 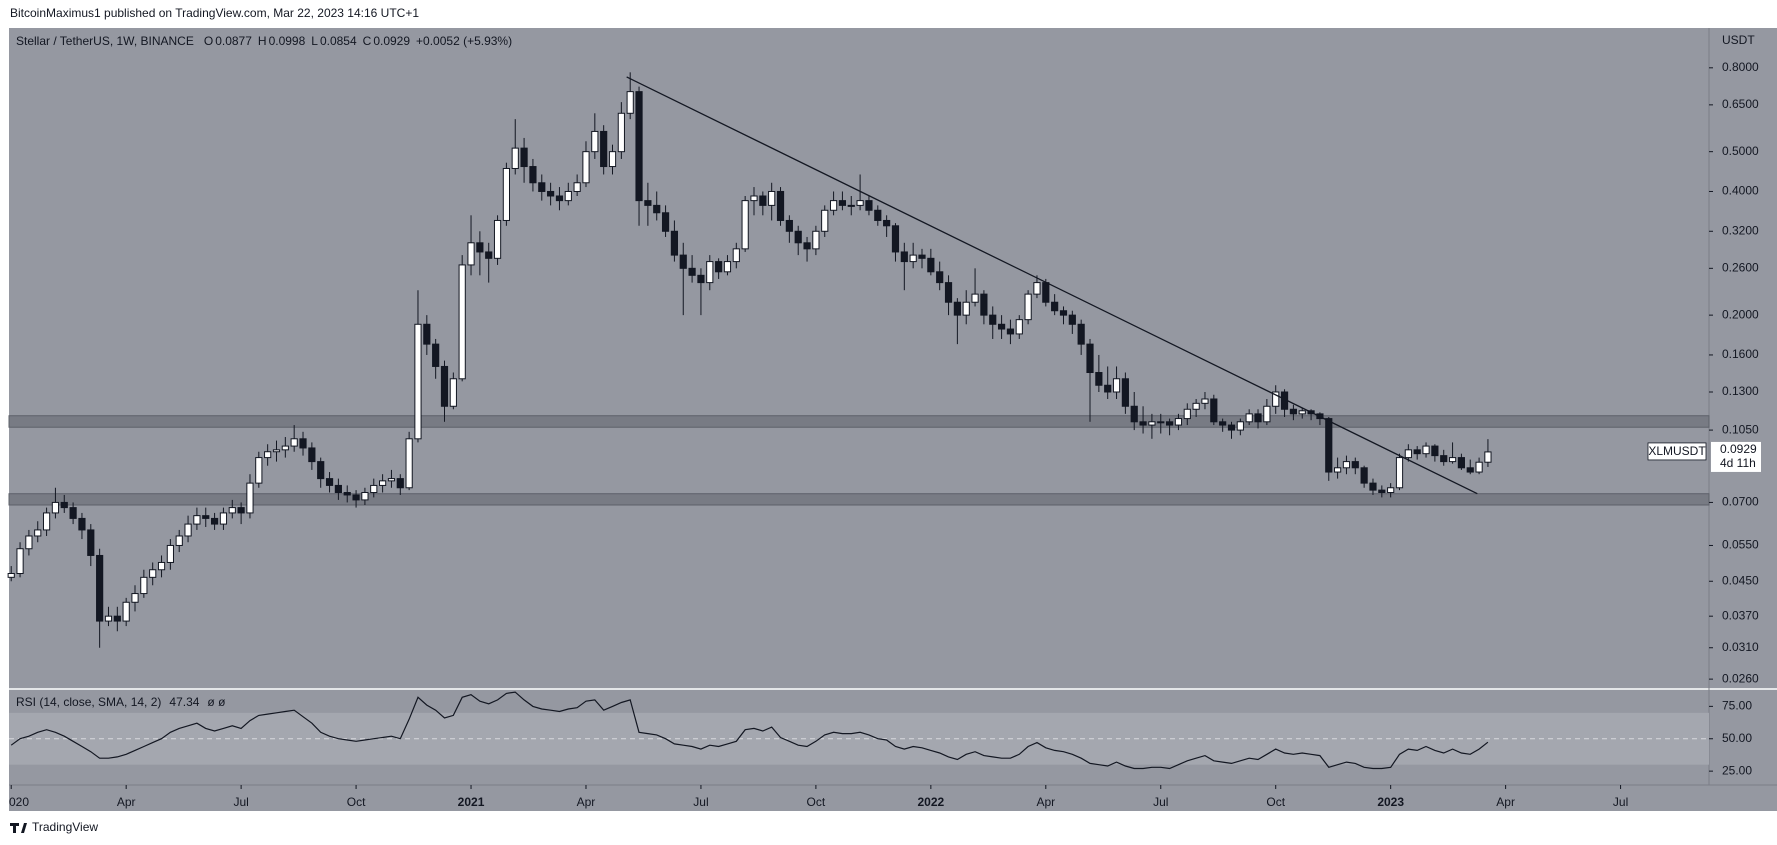 What do you see at coordinates (216, 702) in the screenshot?
I see `rsi-extra: ø ø` at bounding box center [216, 702].